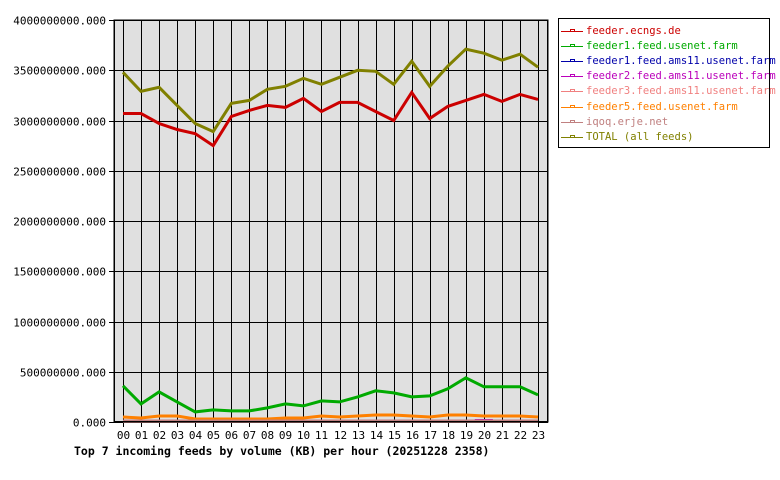  What do you see at coordinates (633, 30) in the screenshot?
I see `legend-label: feeder.ecngs.de` at bounding box center [633, 30].